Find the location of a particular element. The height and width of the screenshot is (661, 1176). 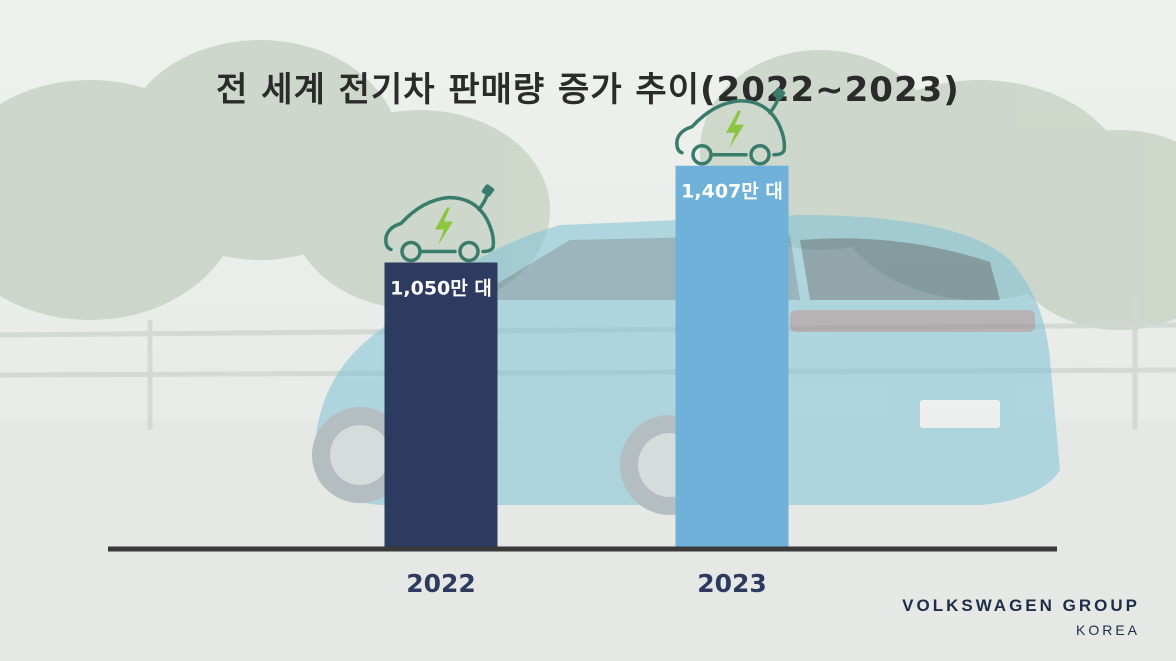

chart-title: 전 세계 전기차 판매량 증가 추이(2022~2023) is located at coordinates (588, 90).